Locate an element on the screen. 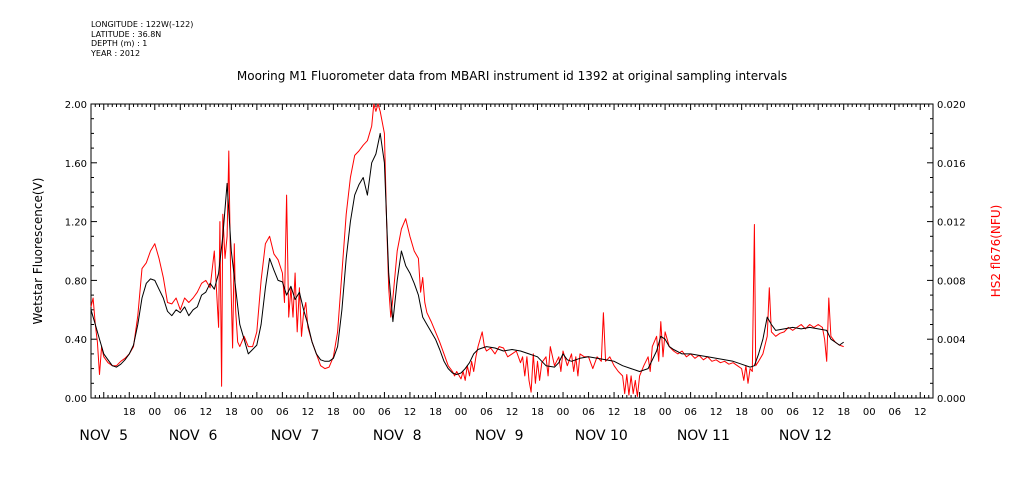 This screenshot has width=1009, height=504. right-tick-label: 0.004 is located at coordinates (951, 340).